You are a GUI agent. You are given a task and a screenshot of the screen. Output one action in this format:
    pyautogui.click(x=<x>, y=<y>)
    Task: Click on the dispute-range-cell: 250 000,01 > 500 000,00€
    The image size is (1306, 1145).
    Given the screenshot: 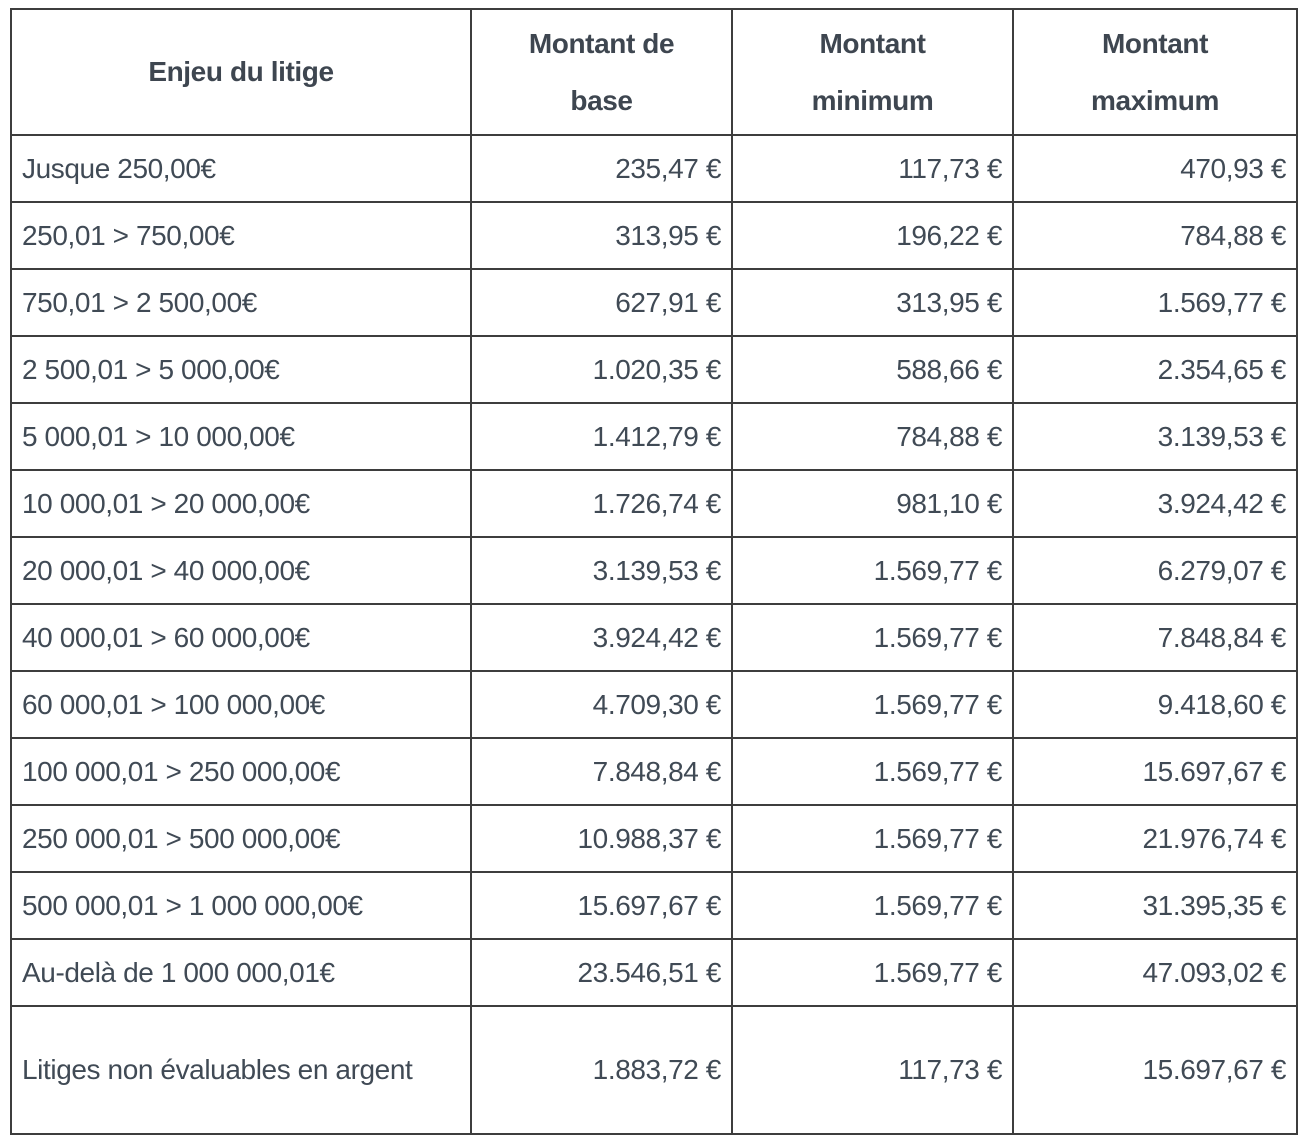 What is the action you would take?
    pyautogui.click(x=241, y=838)
    